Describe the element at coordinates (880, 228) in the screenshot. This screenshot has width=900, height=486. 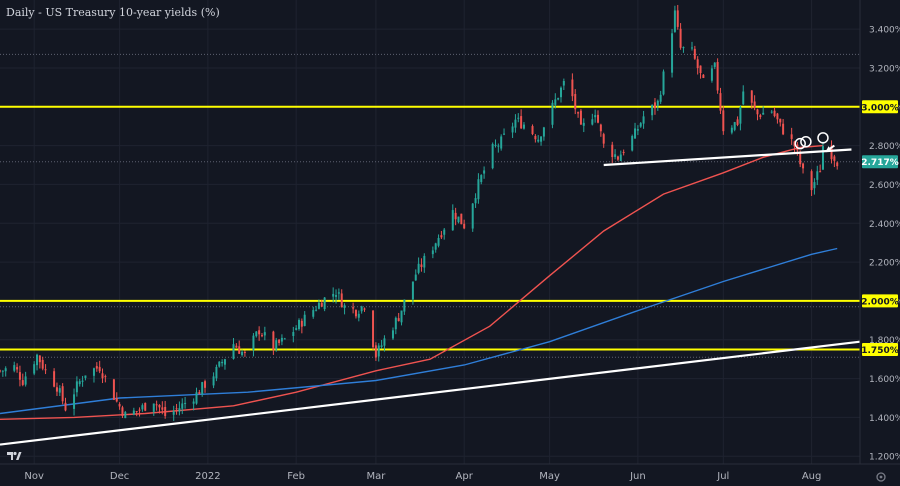
I see `price-badges: 3.000% 2.000% 1.750% 2.717%` at that location.